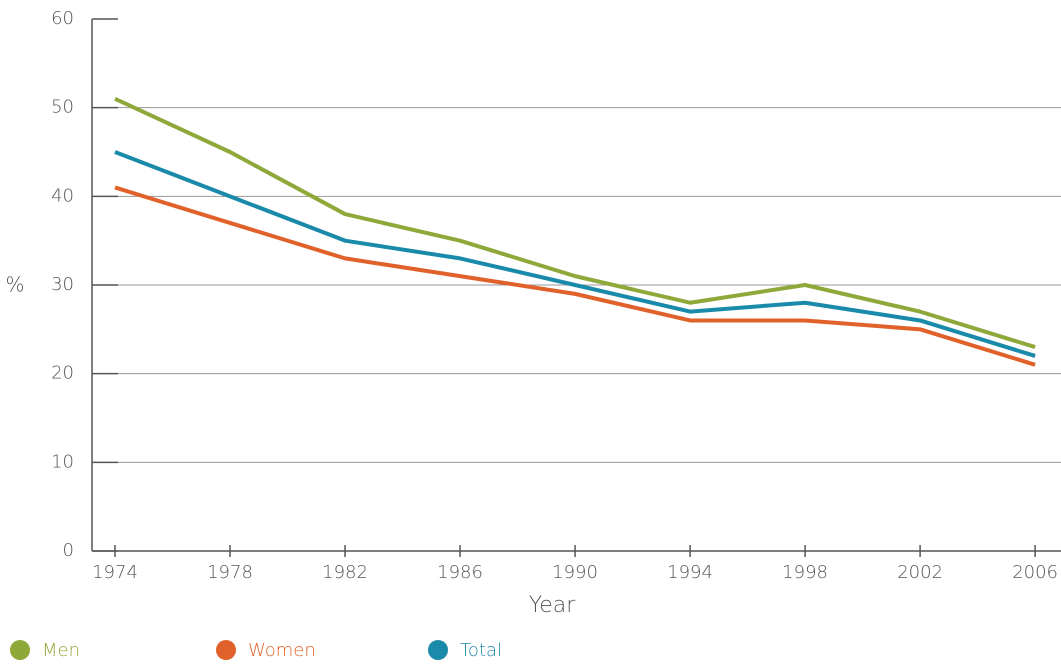  What do you see at coordinates (690, 572) in the screenshot?
I see `x-tick-label: 1994` at bounding box center [690, 572].